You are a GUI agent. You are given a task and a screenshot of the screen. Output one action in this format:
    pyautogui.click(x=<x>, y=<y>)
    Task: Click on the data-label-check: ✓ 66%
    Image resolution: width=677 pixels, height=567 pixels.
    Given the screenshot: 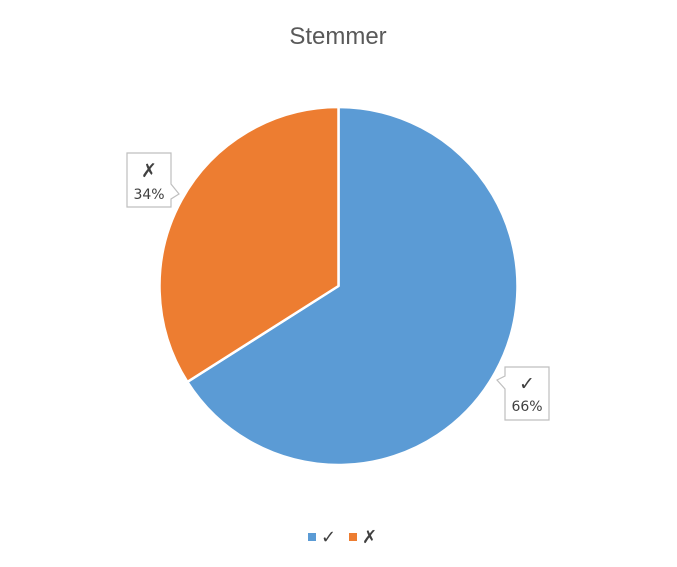 What is the action you would take?
    pyautogui.click(x=523, y=393)
    